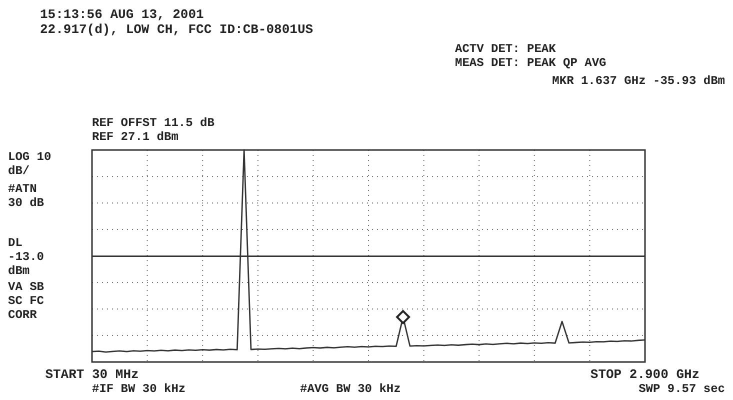 The width and height of the screenshot is (733, 400). I want to click on text: MEAS DET: PEAK QP AVG, so click(530, 63).